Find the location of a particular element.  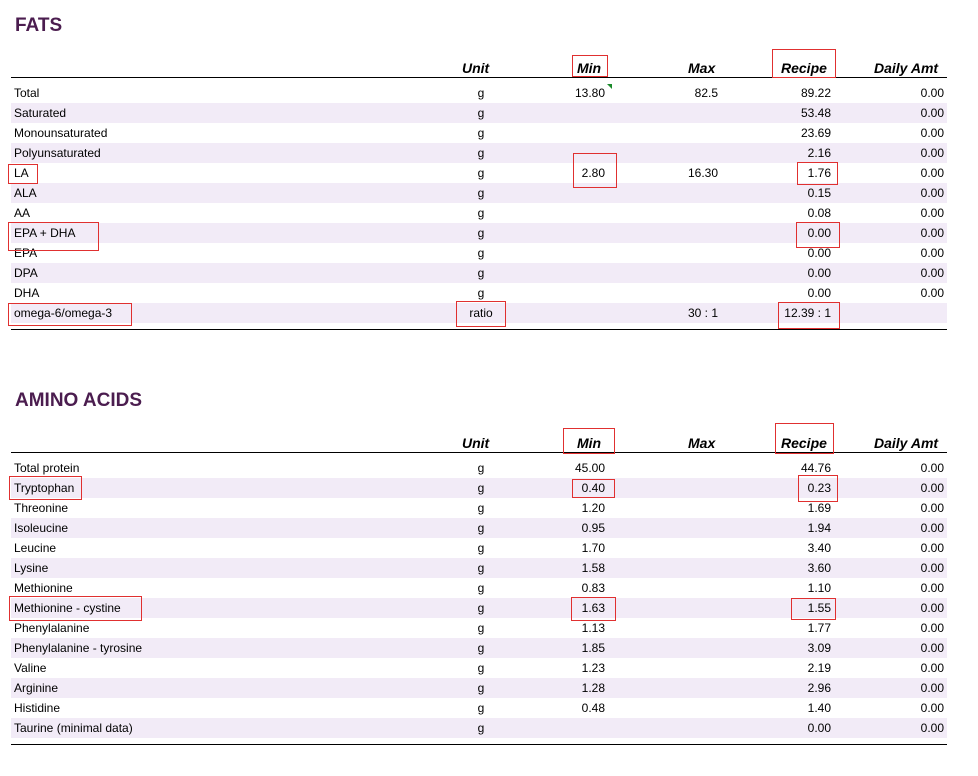

cell-name: Leucine is located at coordinates (35, 548).